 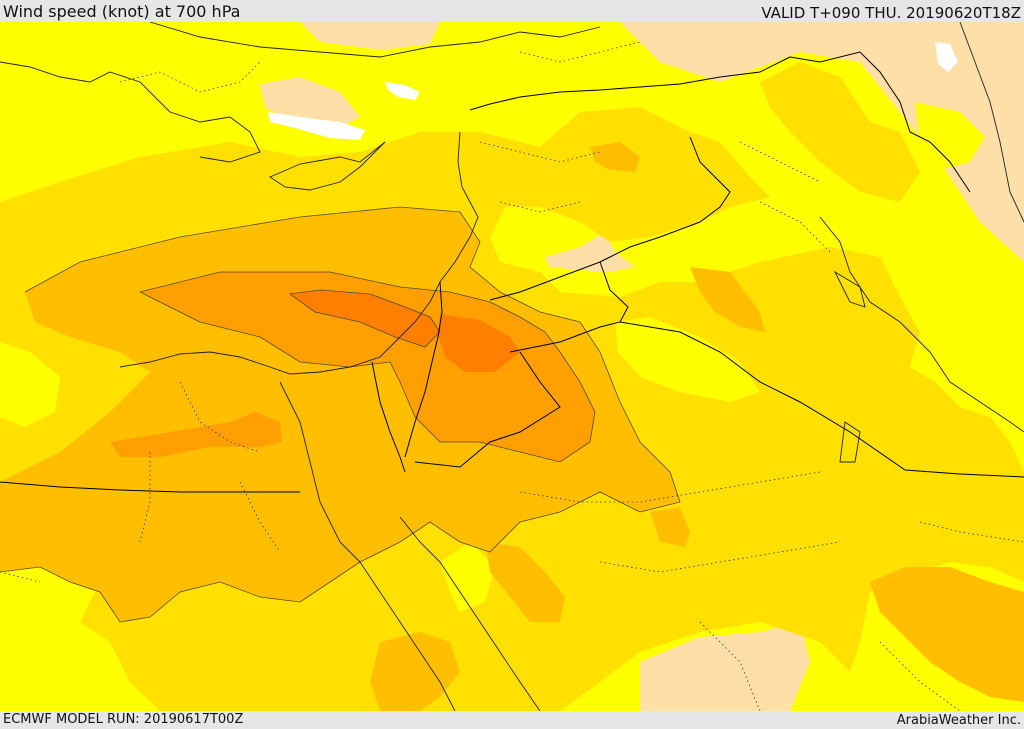 I want to click on band-3-south, so click(x=415, y=671).